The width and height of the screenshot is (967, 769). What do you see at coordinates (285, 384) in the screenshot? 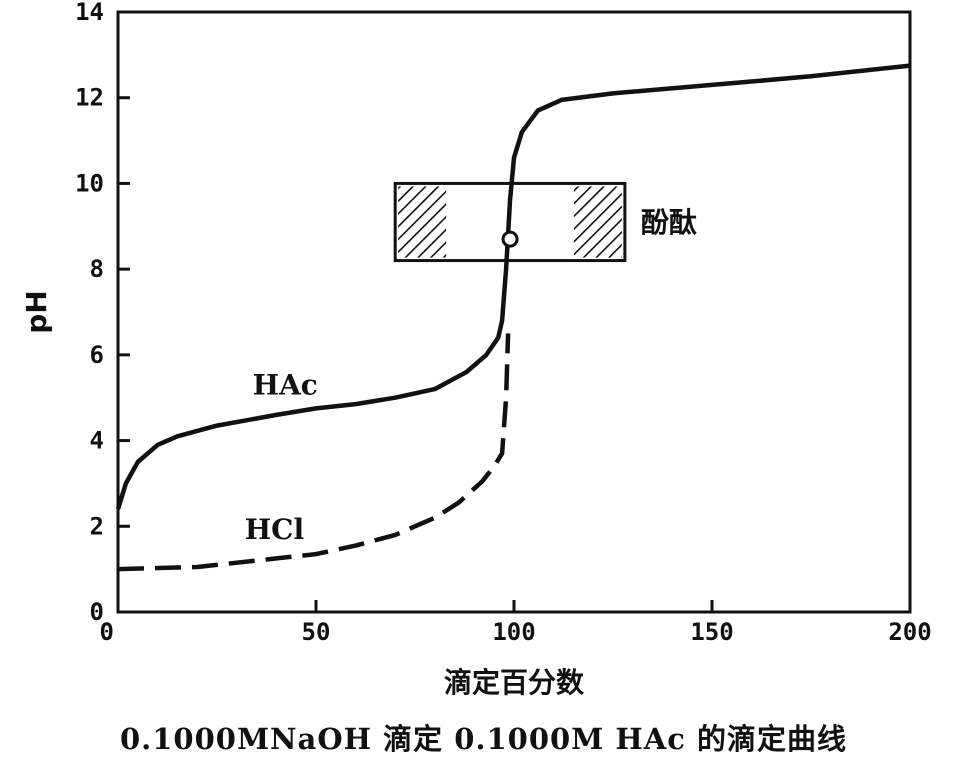
I see `series-label-hac: HAc` at bounding box center [285, 384].